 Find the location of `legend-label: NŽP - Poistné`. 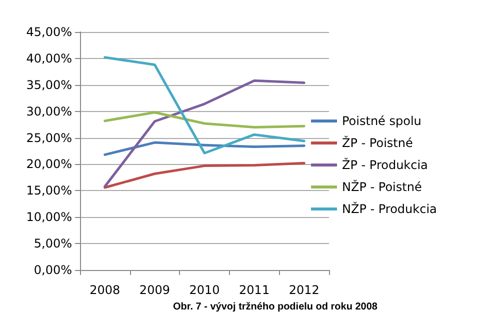

legend-label: NŽP - Poistné is located at coordinates (382, 186).